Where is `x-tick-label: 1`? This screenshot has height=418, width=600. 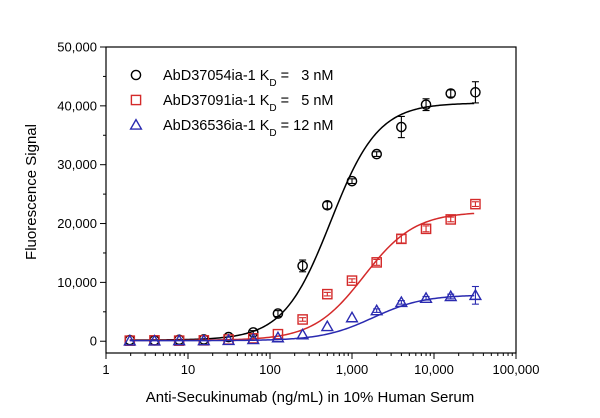
x-tick-label: 1 is located at coordinates (105, 369).